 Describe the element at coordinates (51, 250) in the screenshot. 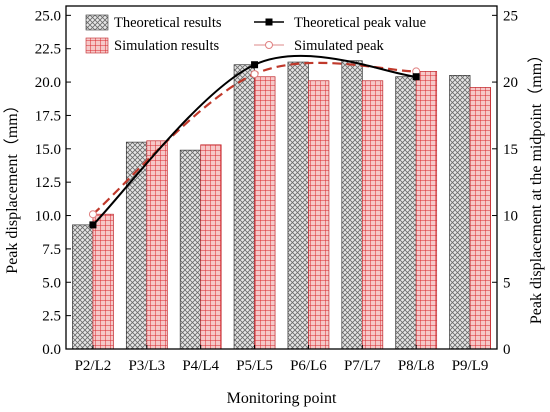

I see `left-tick-label: 7.5` at that location.